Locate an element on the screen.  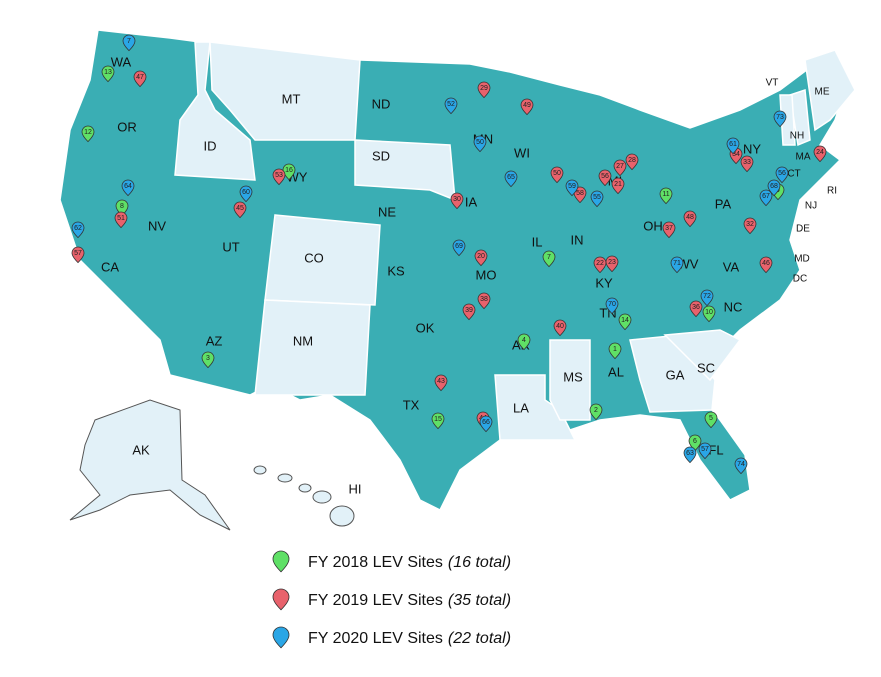
state-label: ID is located at coordinates (210, 145).